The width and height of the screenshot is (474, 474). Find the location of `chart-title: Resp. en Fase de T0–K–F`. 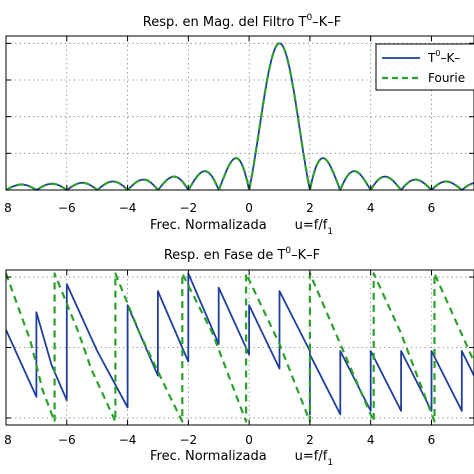

chart-title: Resp. en Fase de T0–K–F is located at coordinates (242, 254).